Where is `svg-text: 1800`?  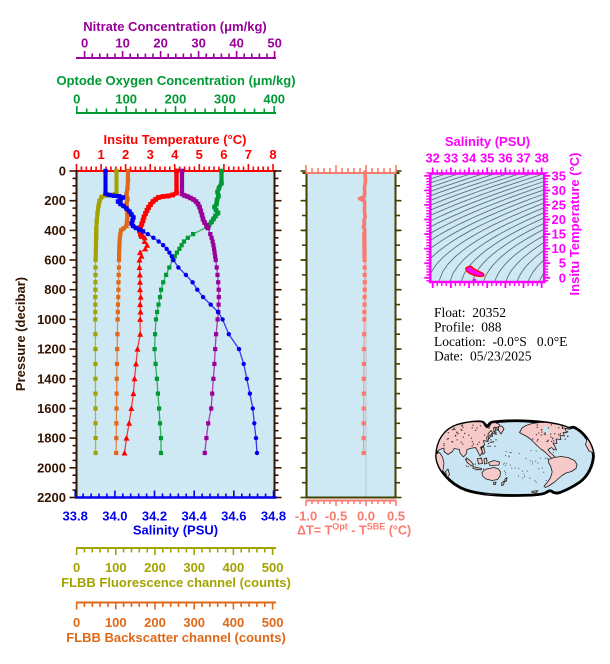
svg-text: 1800 is located at coordinates (51, 438).